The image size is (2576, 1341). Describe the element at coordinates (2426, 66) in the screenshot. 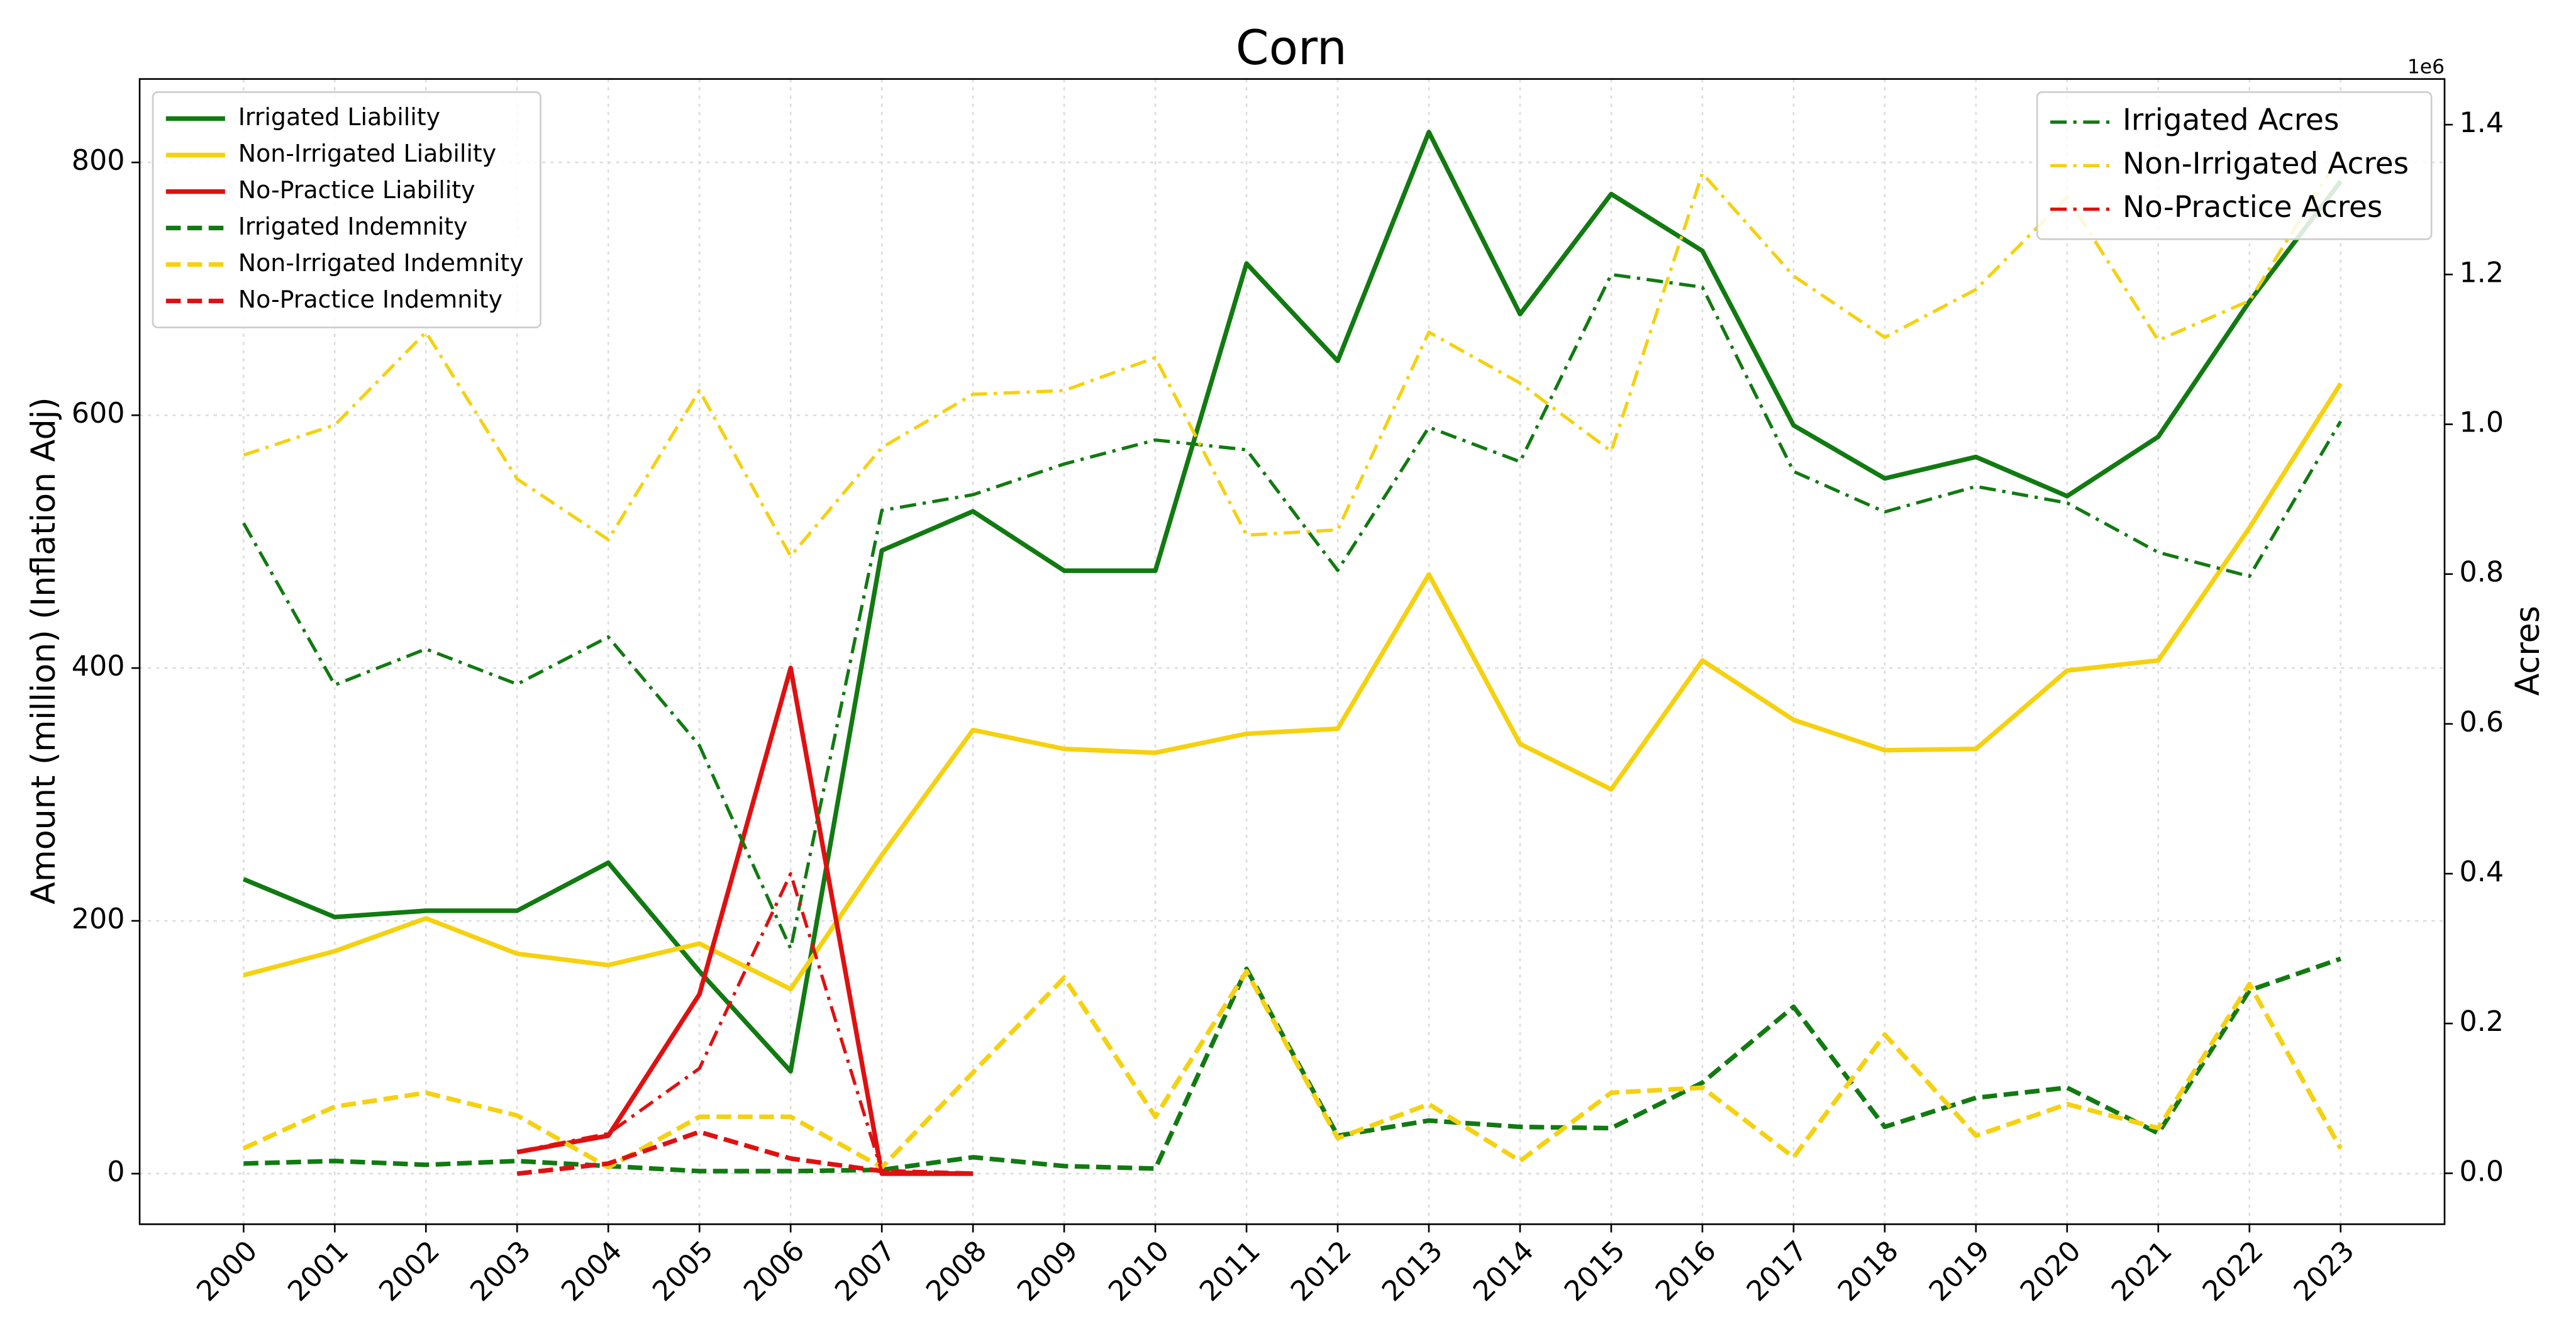

I see `y2-offset-label: 1e6` at that location.